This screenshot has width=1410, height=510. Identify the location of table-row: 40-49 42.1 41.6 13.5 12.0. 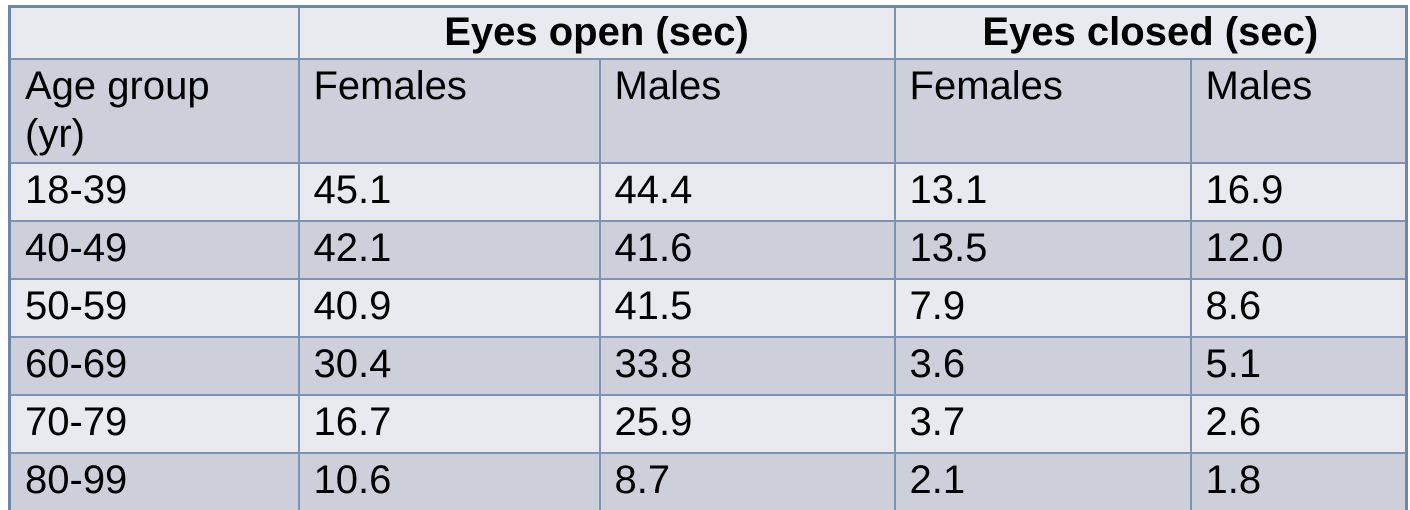
(708, 250).